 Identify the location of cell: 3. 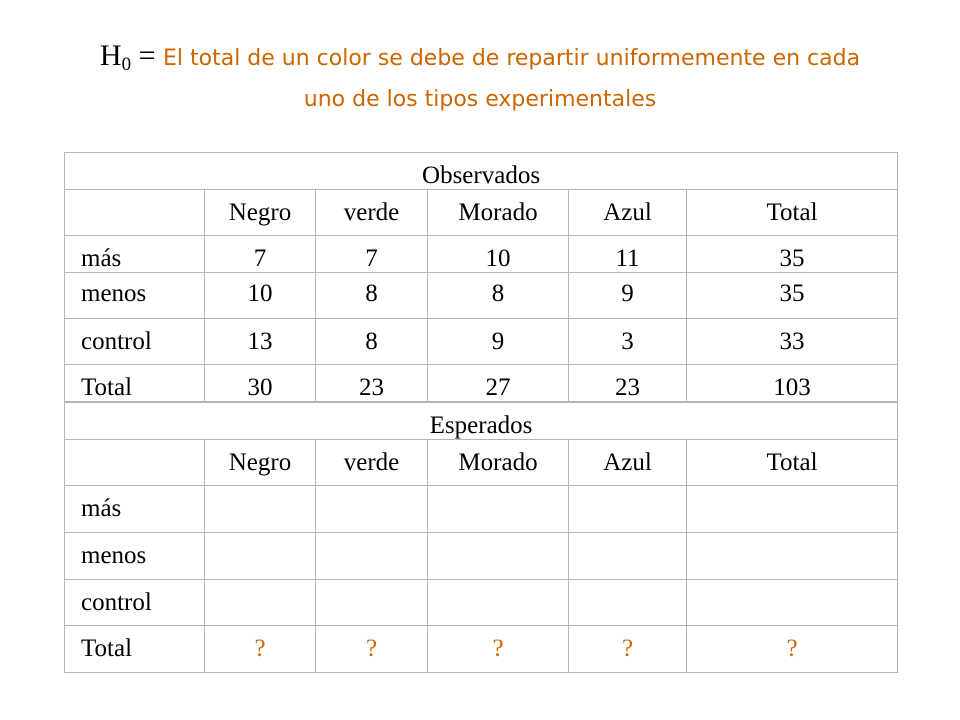
(627, 341).